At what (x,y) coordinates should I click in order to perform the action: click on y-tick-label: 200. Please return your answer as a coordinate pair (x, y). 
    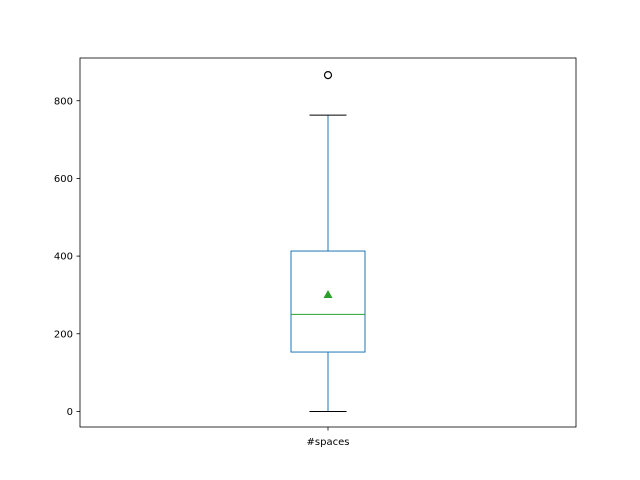
    Looking at the image, I should click on (63, 334).